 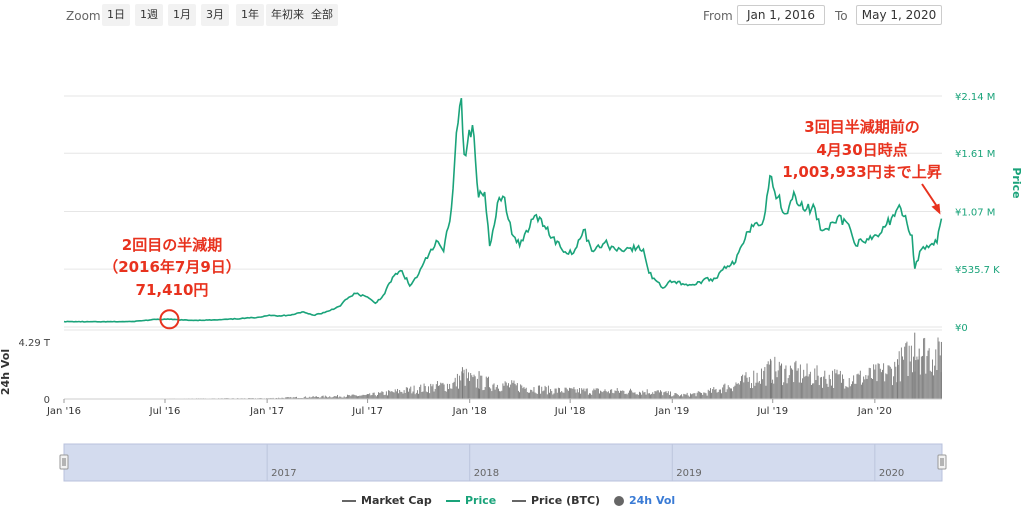 What do you see at coordinates (149, 15) in the screenshot?
I see `zoom-1w-button: 1週` at bounding box center [149, 15].